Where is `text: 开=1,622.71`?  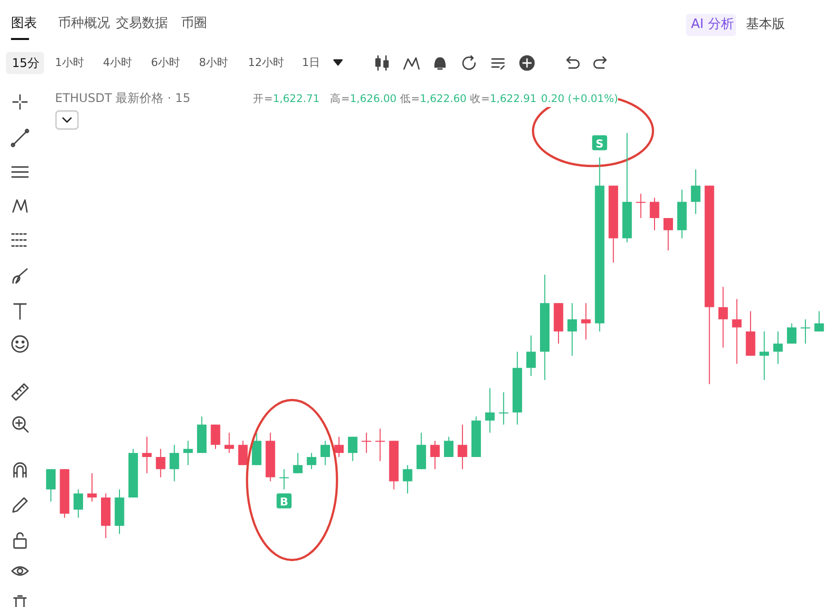
text: 开=1,622.71 is located at coordinates (286, 99).